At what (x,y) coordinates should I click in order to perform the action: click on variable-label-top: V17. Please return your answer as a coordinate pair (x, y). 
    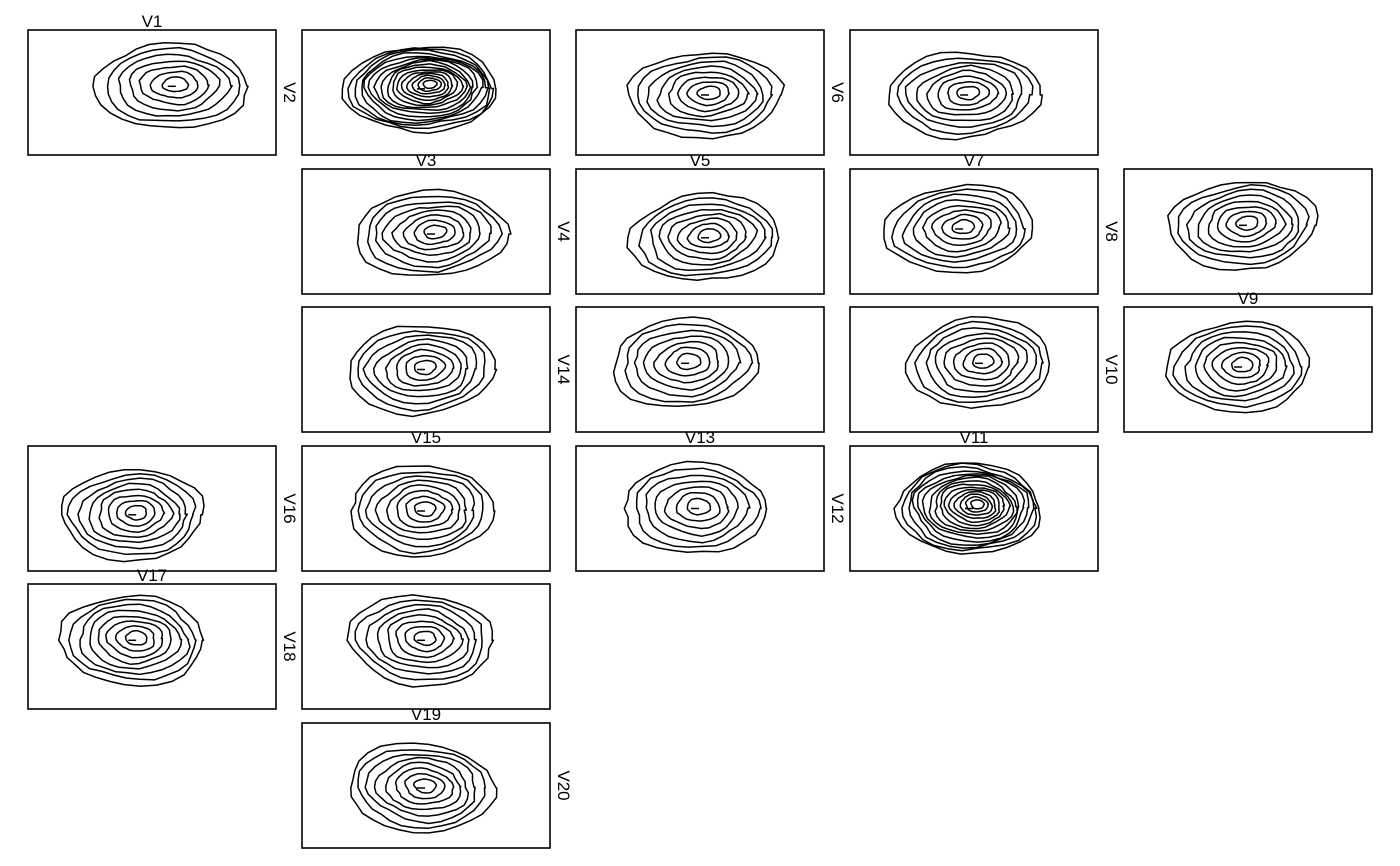
    Looking at the image, I should click on (152, 575).